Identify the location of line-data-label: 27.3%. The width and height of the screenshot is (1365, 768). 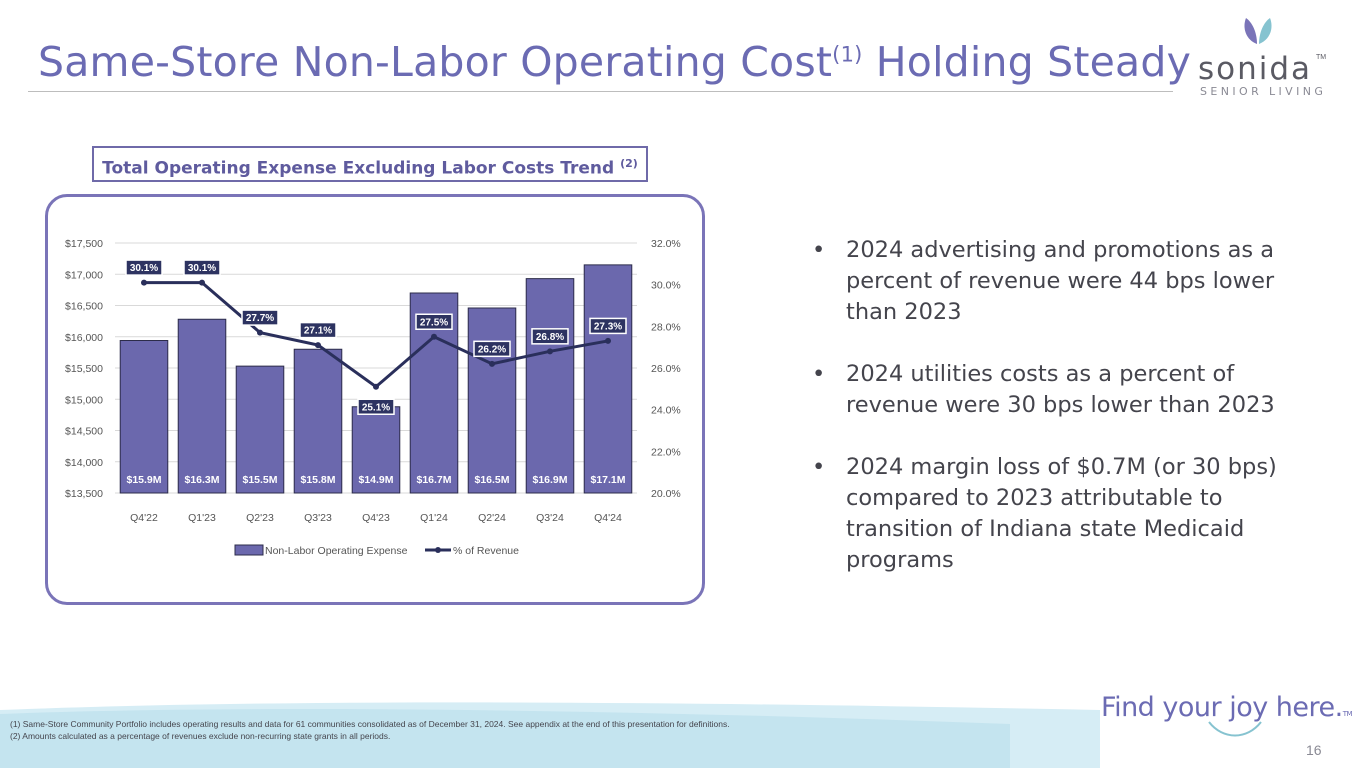
(608, 327).